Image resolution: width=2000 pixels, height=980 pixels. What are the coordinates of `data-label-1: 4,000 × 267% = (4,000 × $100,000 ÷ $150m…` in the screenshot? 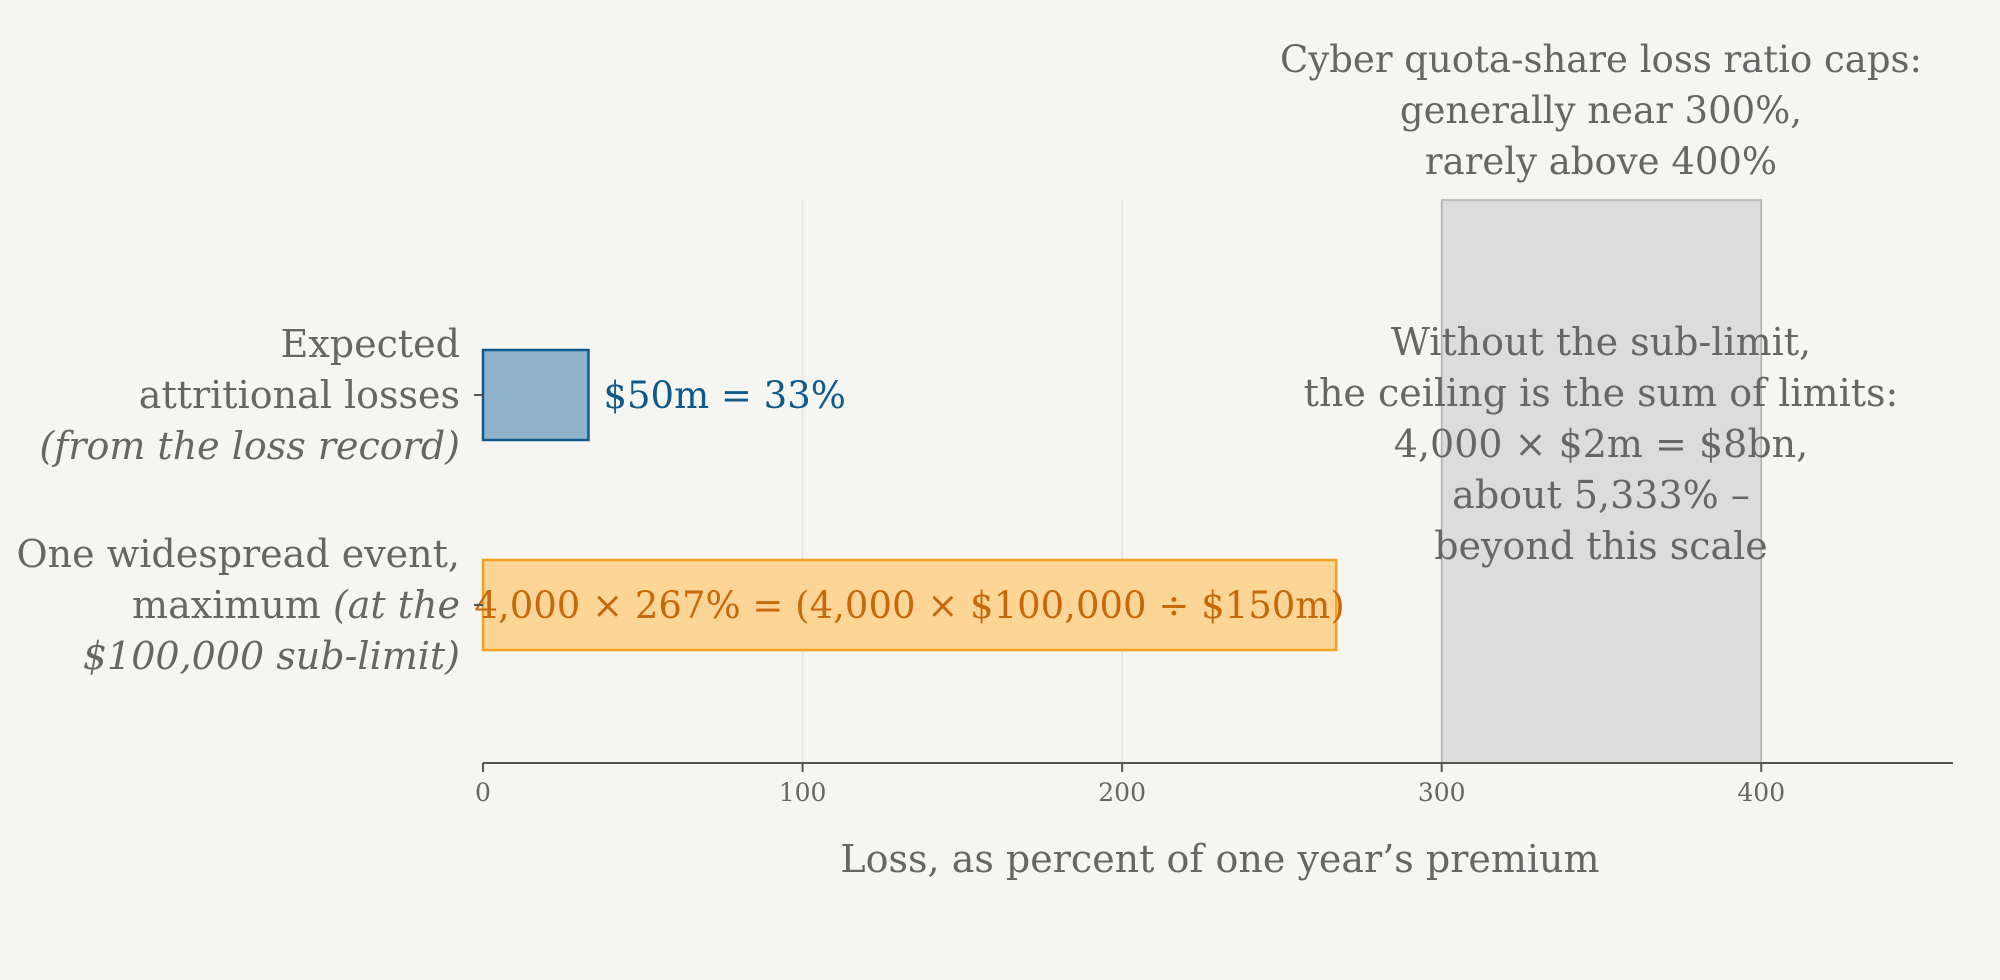 It's located at (909, 605).